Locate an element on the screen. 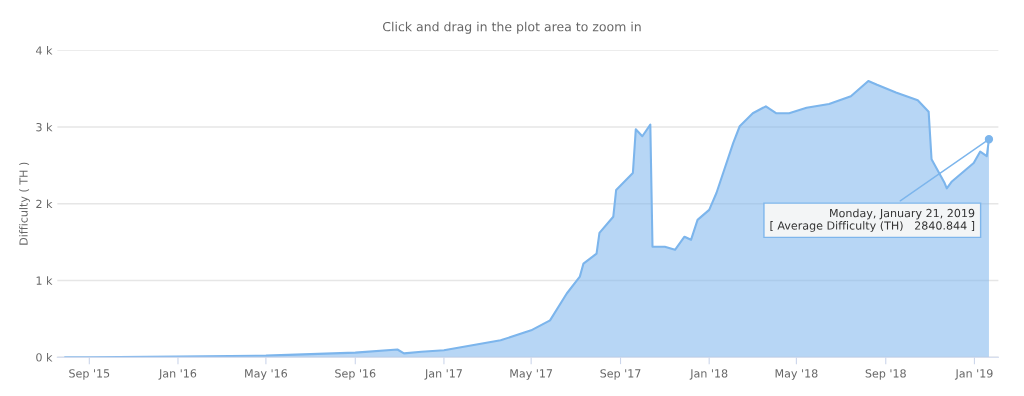  y-tick-label: 2 k is located at coordinates (44, 203).